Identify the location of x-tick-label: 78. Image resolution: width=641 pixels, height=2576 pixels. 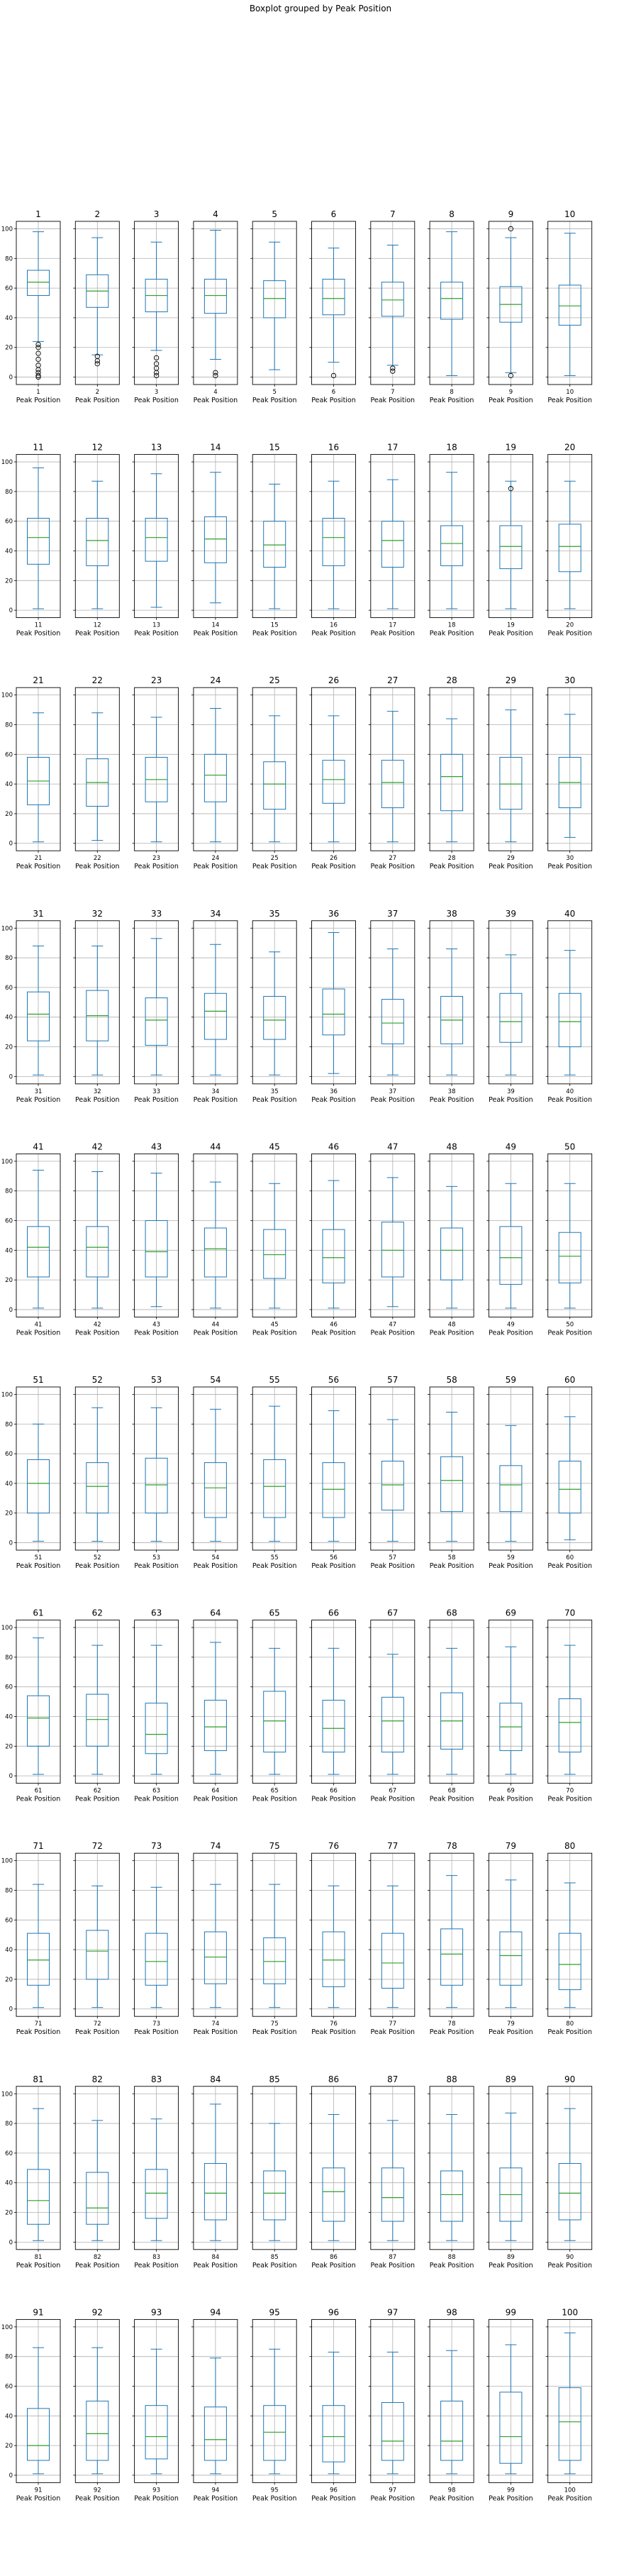
(452, 2024).